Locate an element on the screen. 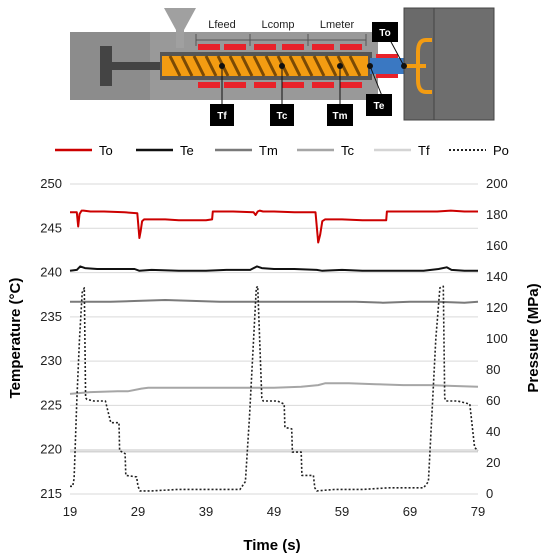 The height and width of the screenshot is (556, 550). sensor-tc-label: Tc is located at coordinates (282, 116).